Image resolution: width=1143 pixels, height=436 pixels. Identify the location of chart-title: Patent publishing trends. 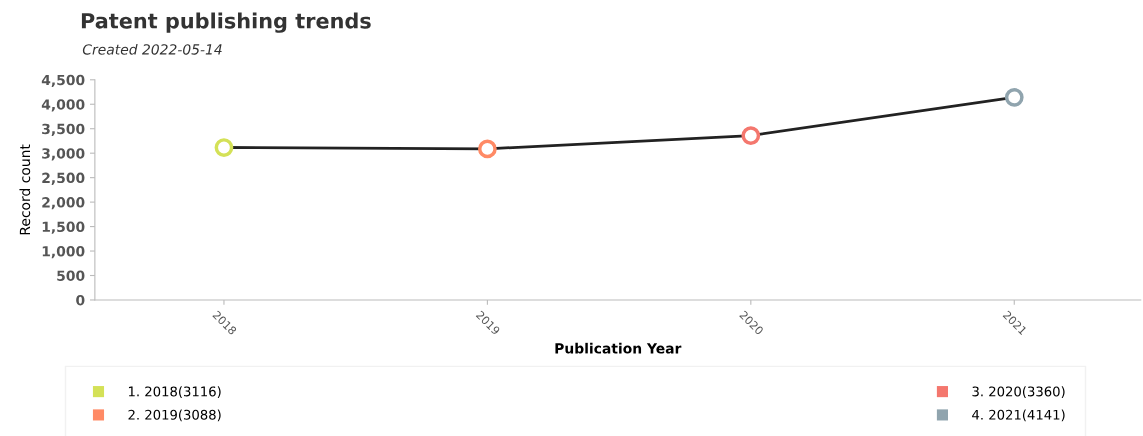
(226, 22).